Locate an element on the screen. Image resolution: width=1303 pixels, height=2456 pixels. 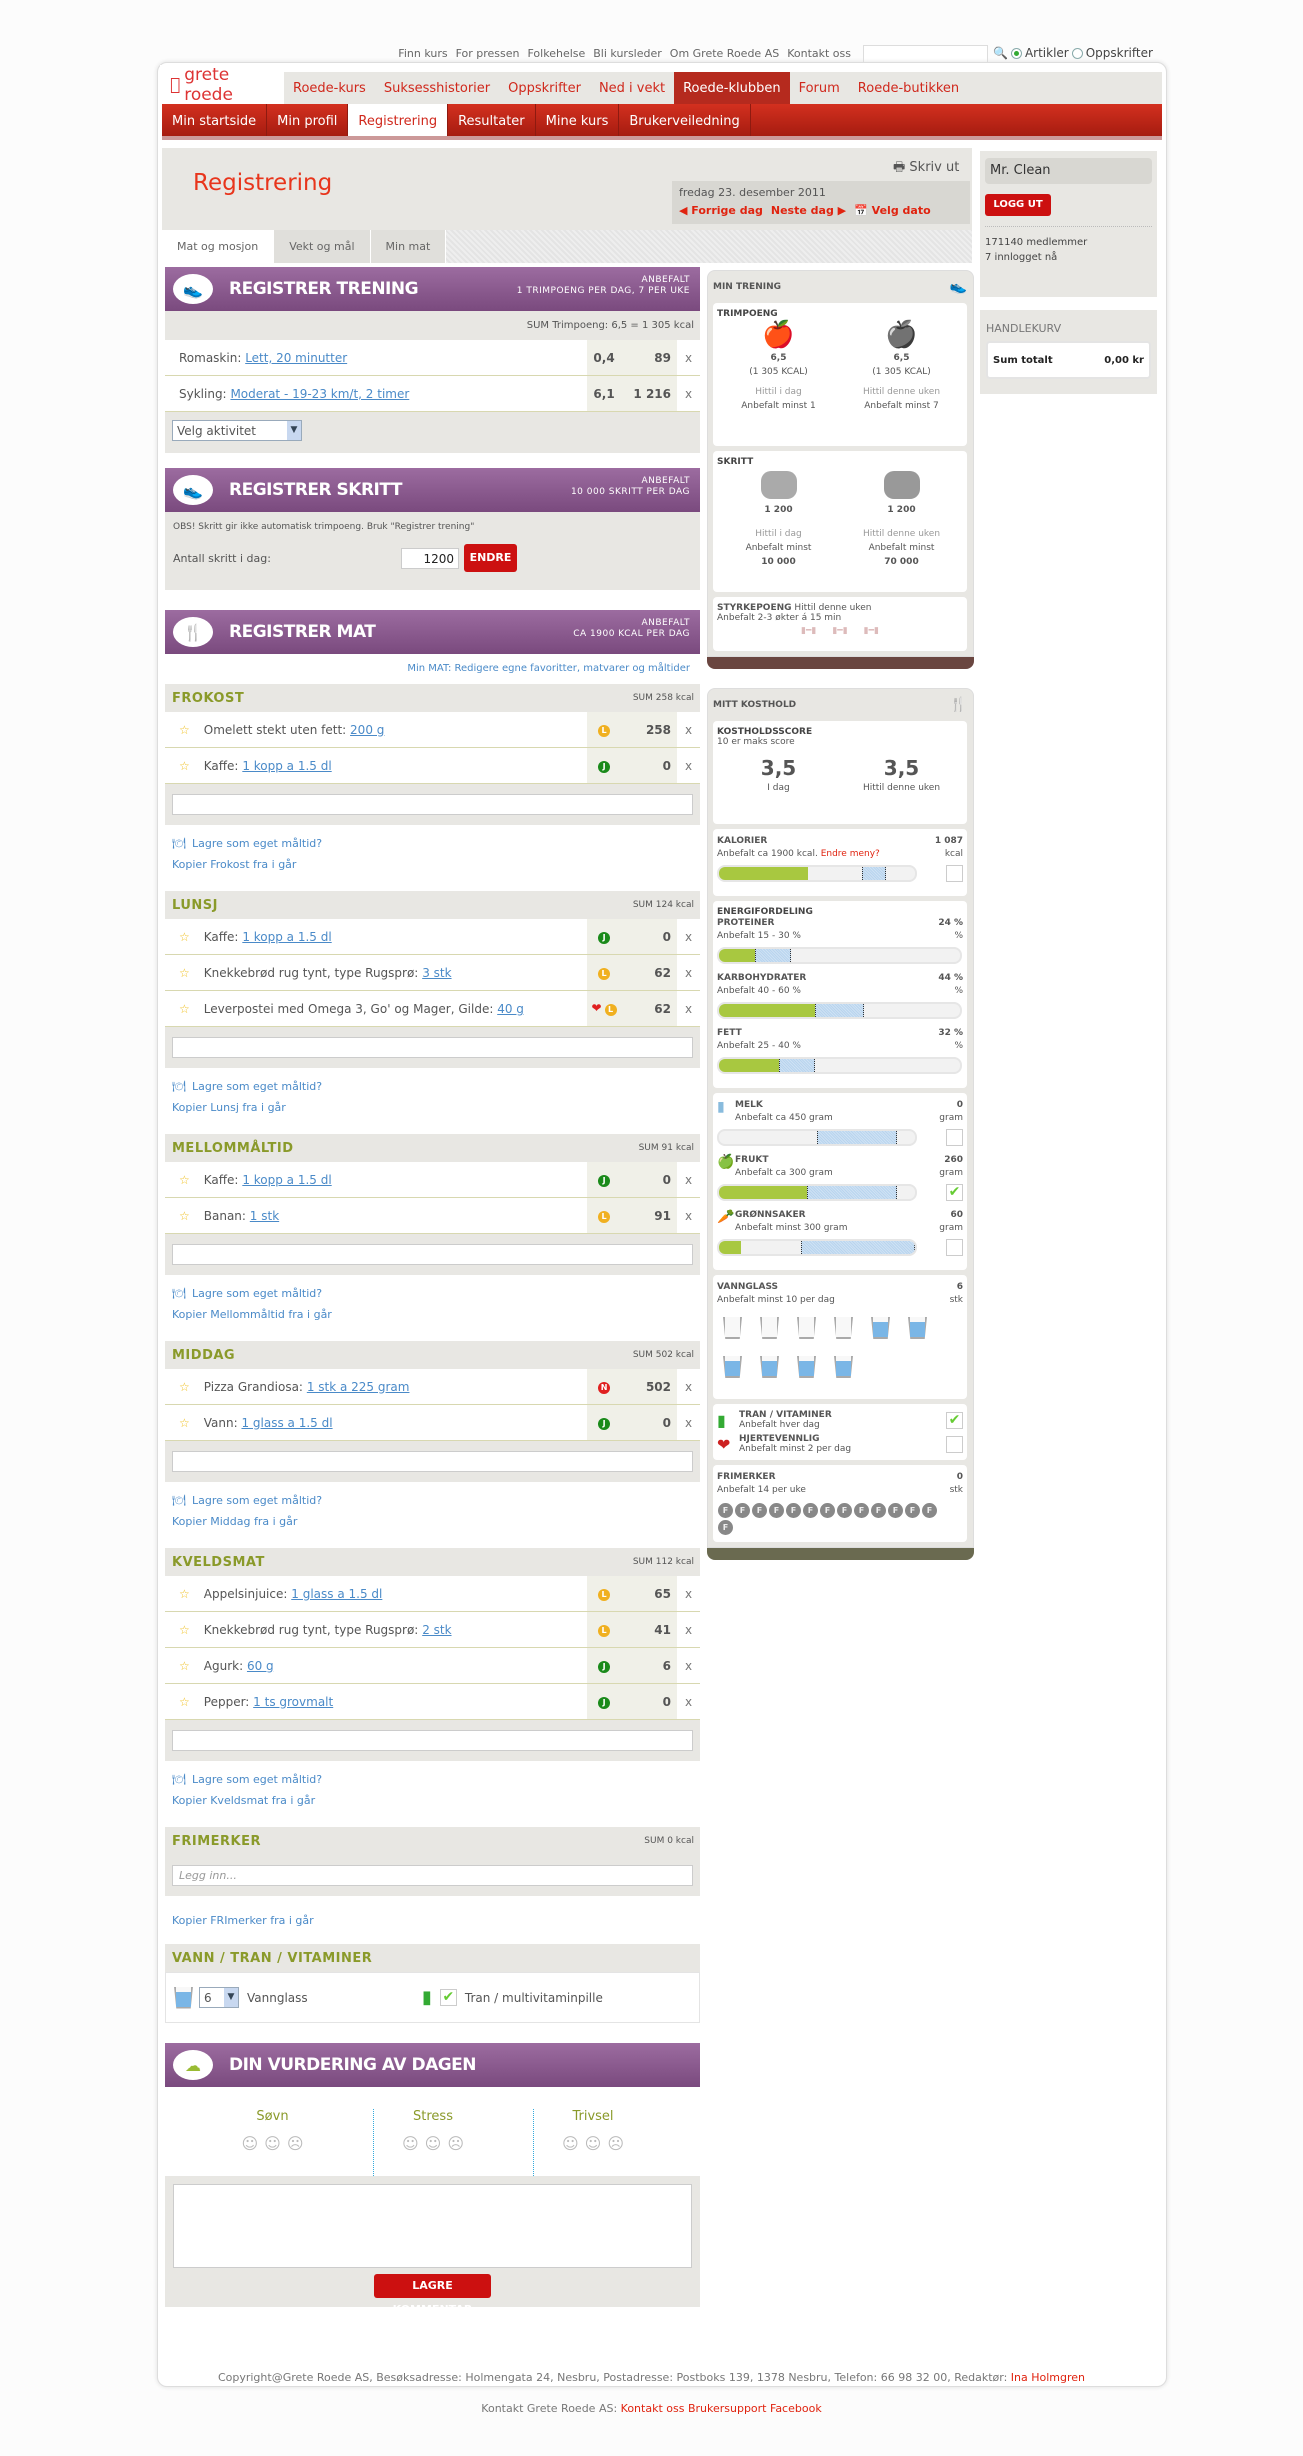
comment-textarea is located at coordinates (432, 2226).